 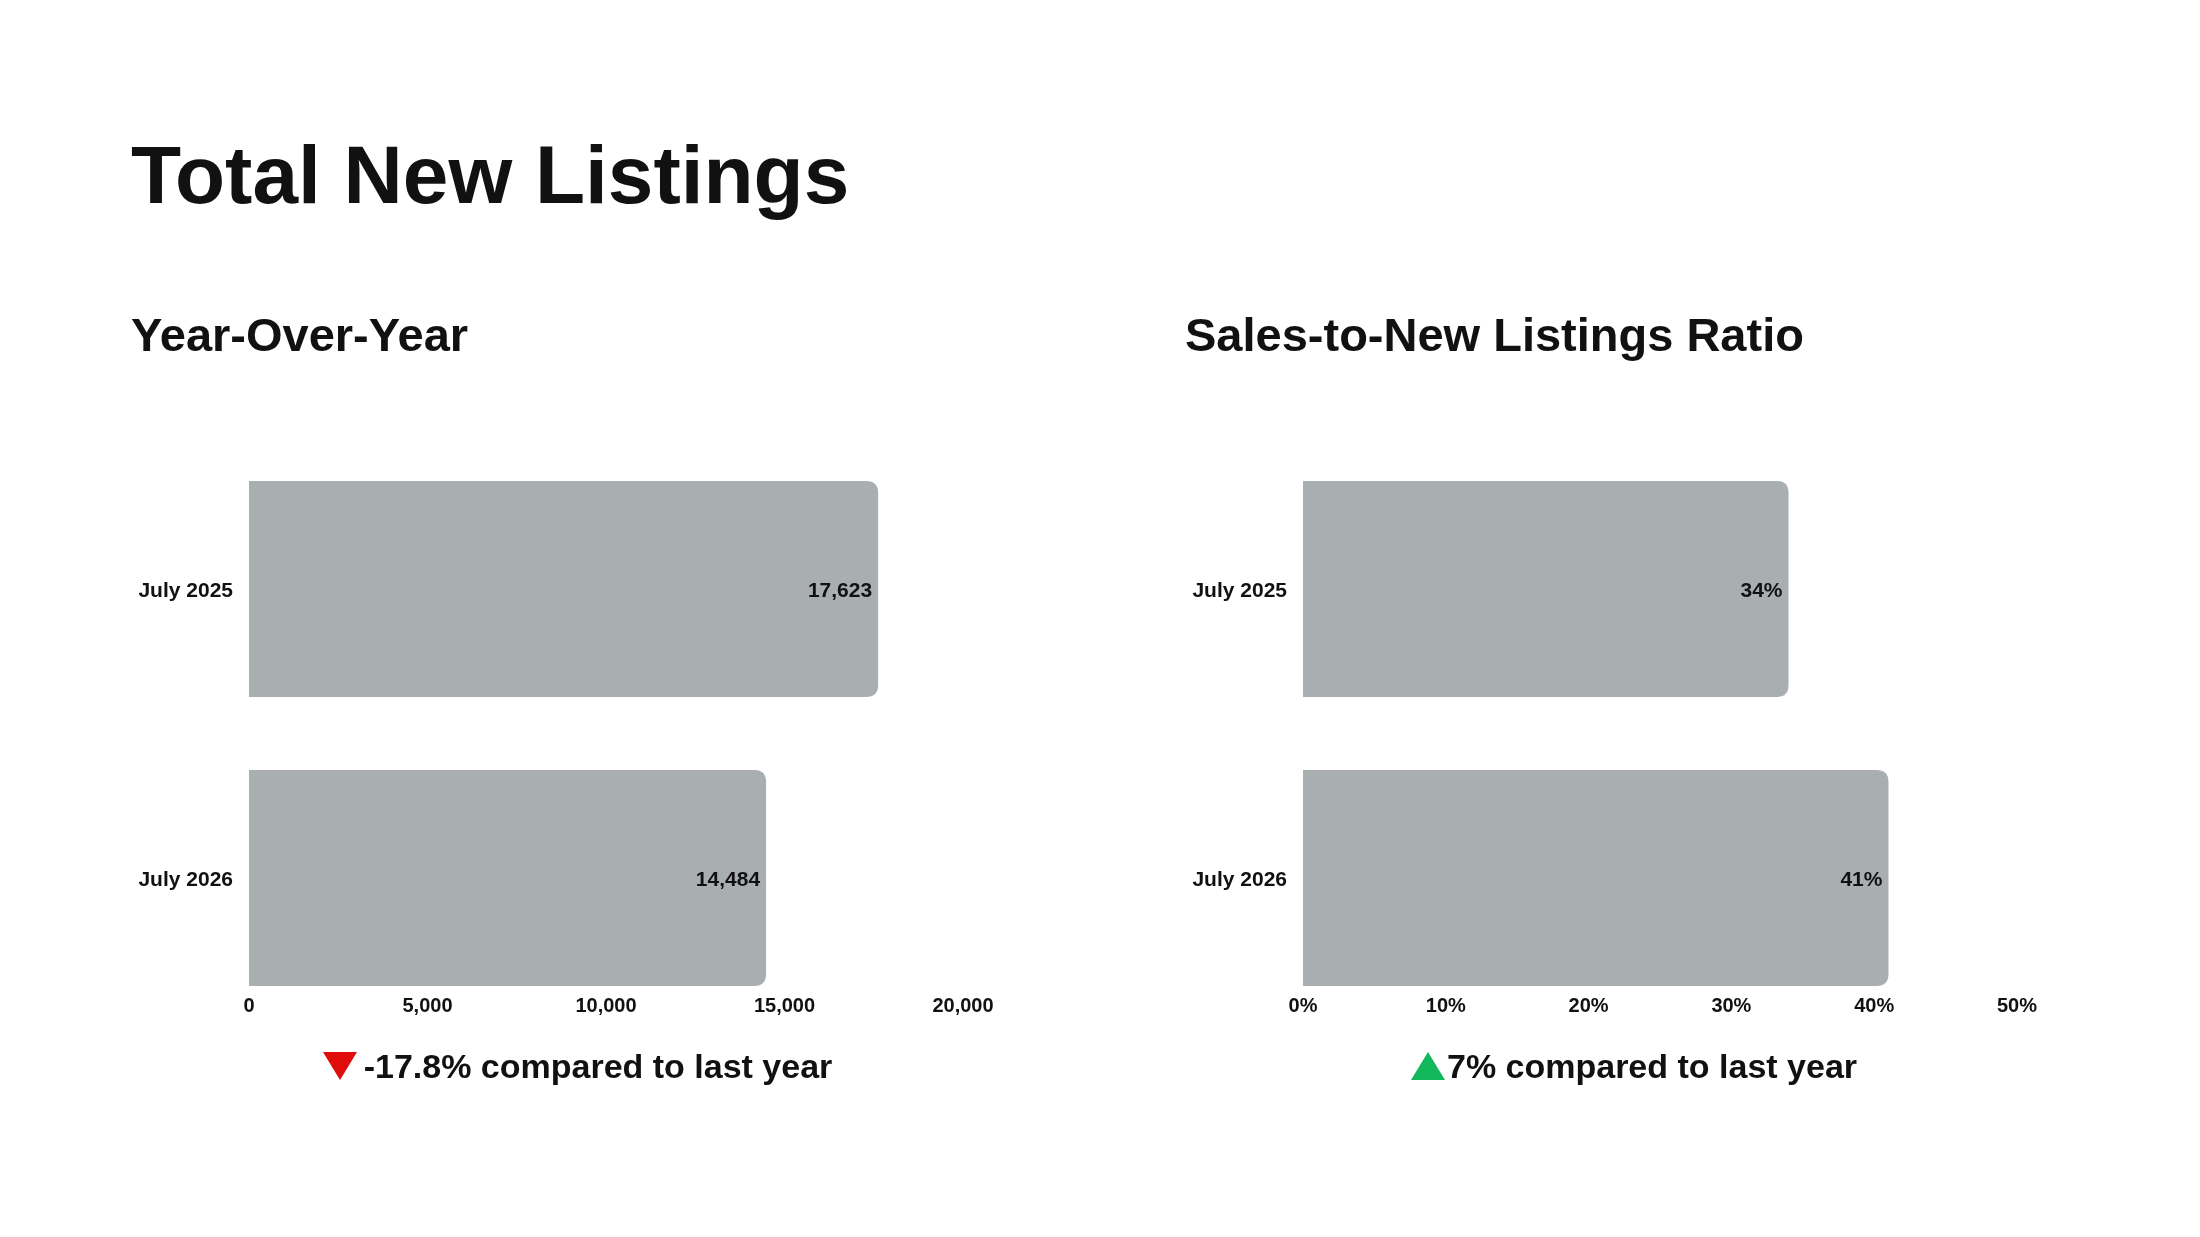 I want to click on x-tick-label: 20,000, so click(x=963, y=1005).